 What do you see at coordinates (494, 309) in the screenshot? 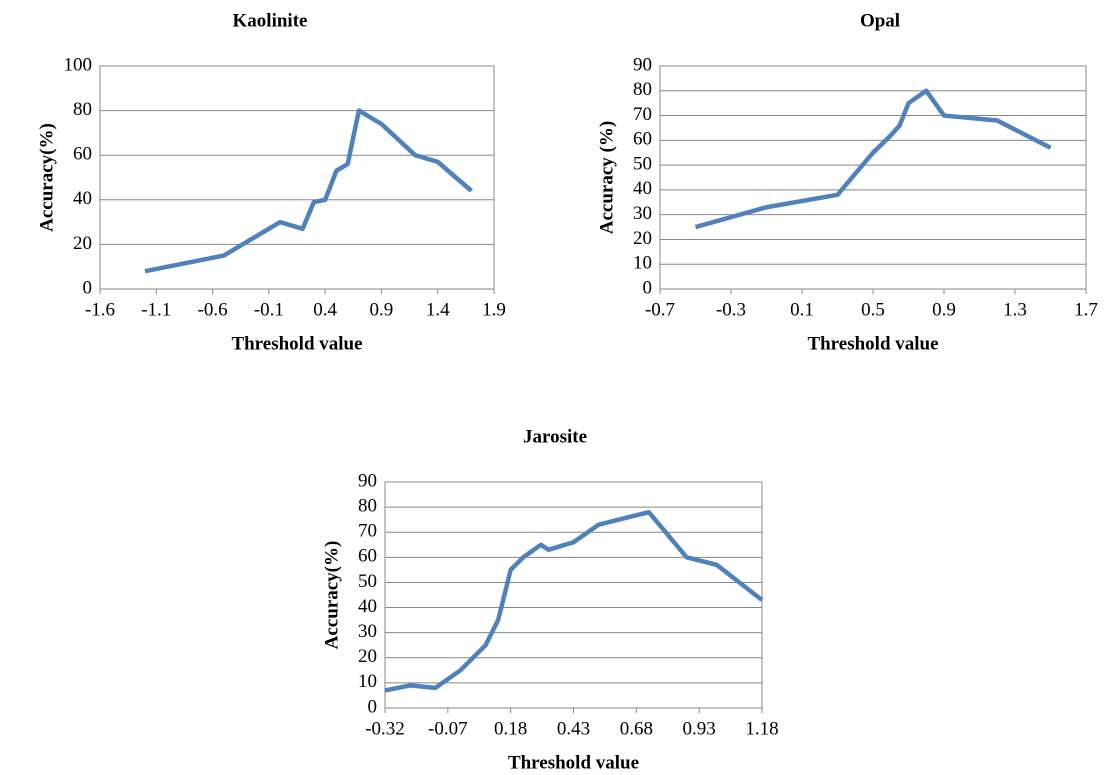
I see `x-tick-label: 1.9` at bounding box center [494, 309].